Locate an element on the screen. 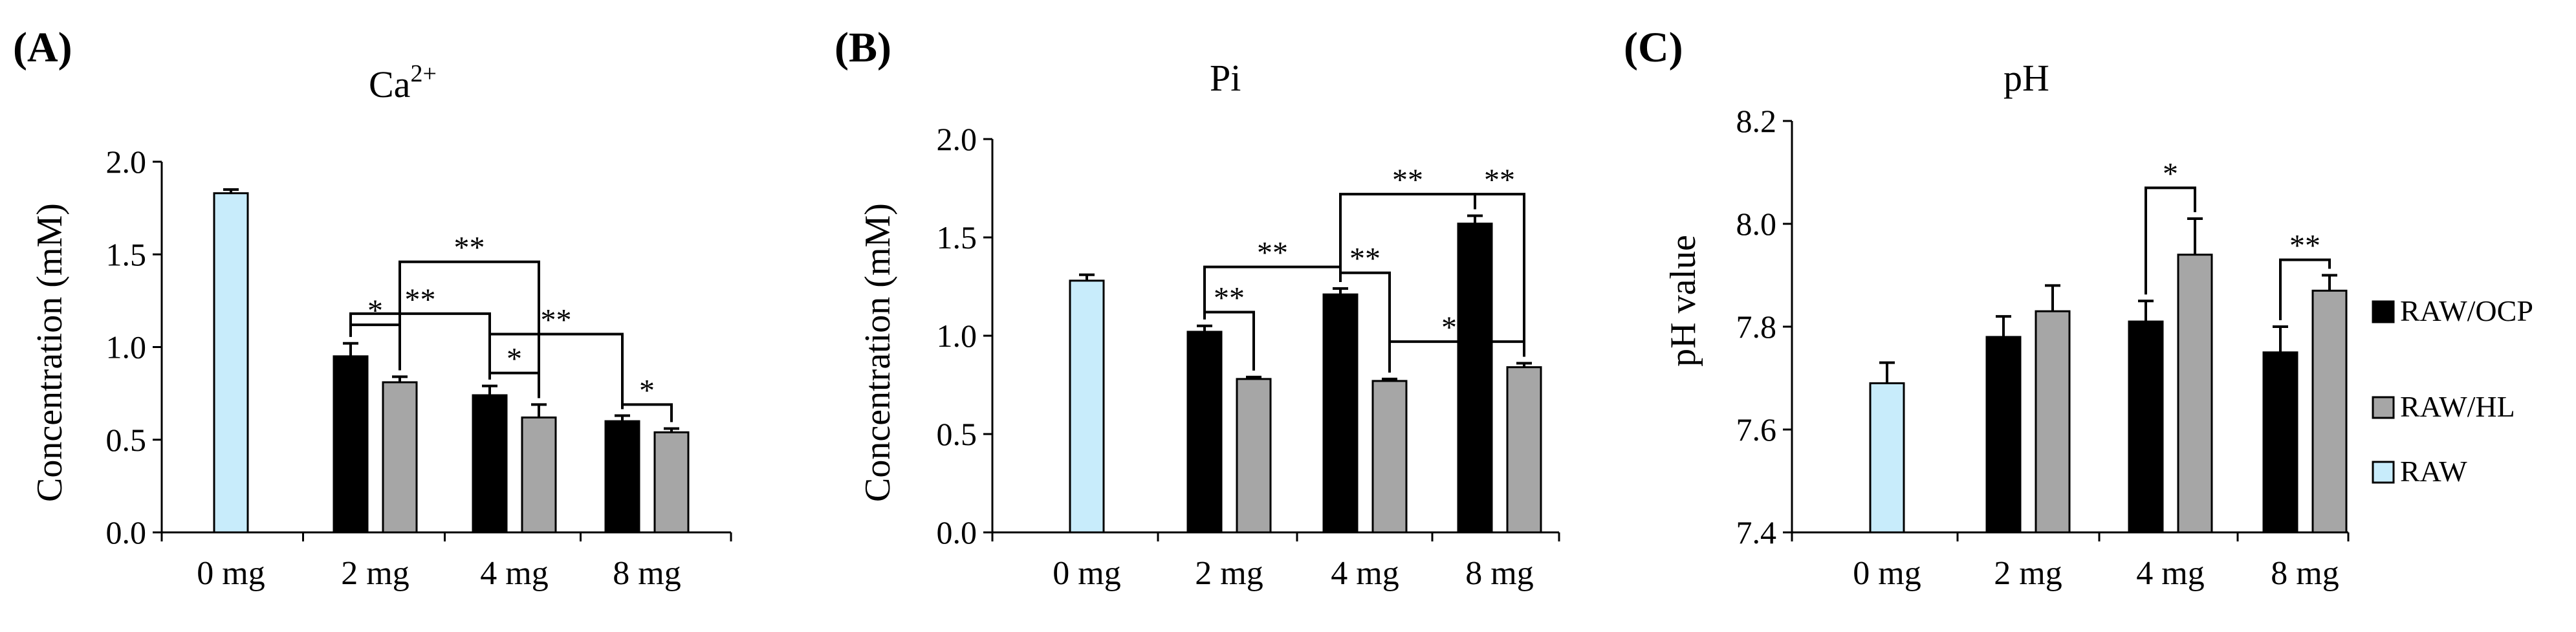  panel-b-title: Pi is located at coordinates (1225, 78).